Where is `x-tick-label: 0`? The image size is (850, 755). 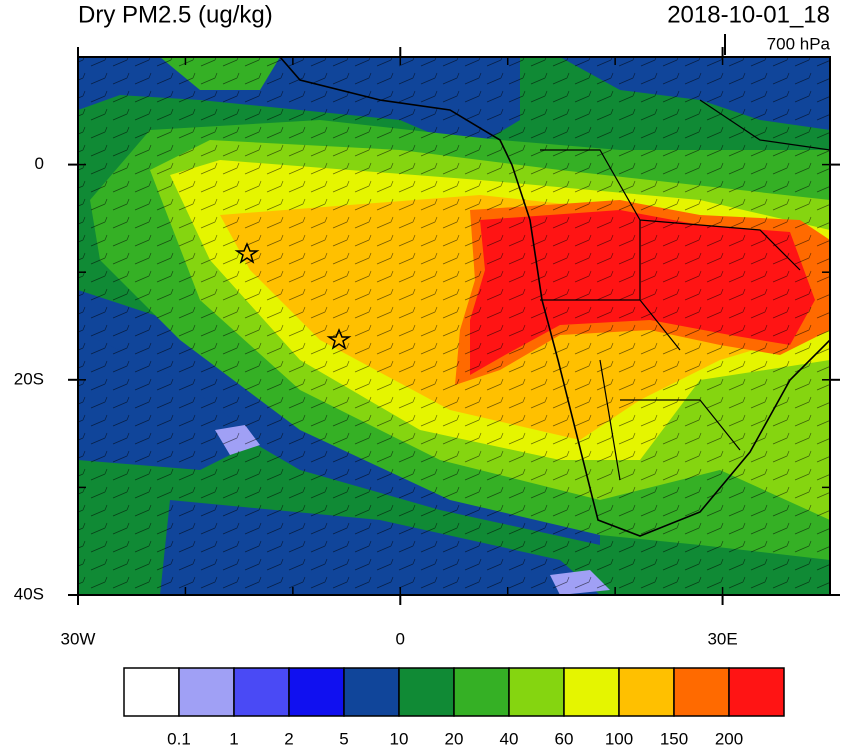
x-tick-label: 0 is located at coordinates (400, 638).